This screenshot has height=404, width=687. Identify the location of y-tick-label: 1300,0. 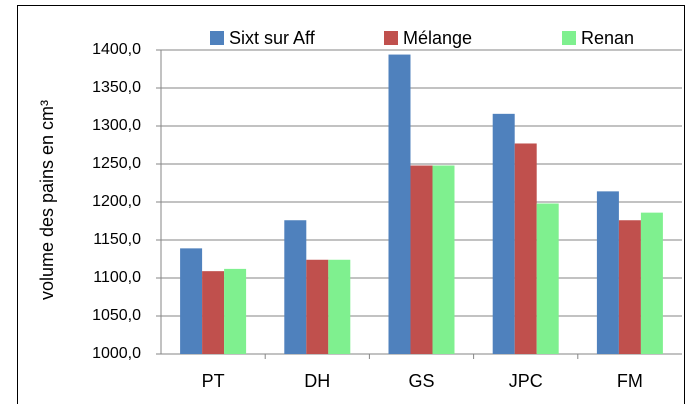
(116, 125).